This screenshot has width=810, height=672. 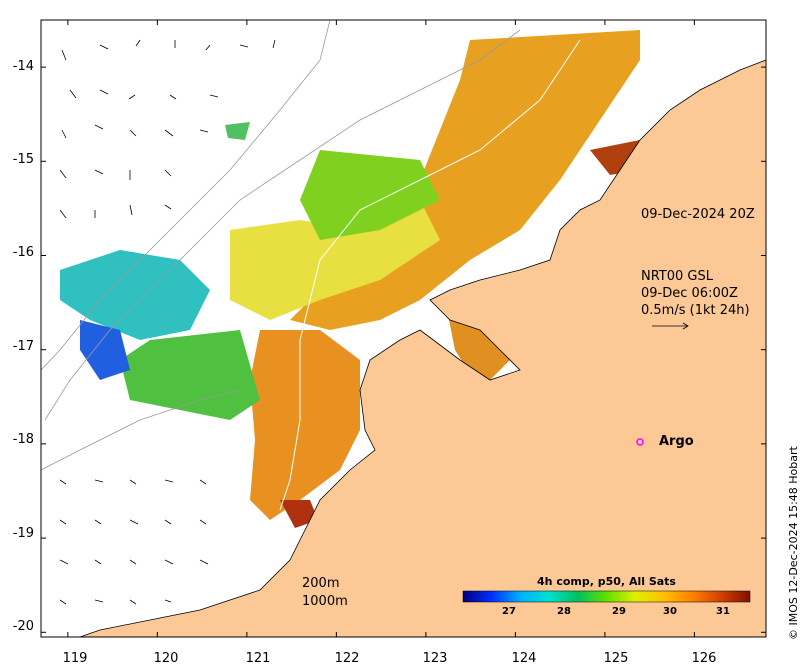 I want to click on sst-red-patch, so click(x=299, y=514).